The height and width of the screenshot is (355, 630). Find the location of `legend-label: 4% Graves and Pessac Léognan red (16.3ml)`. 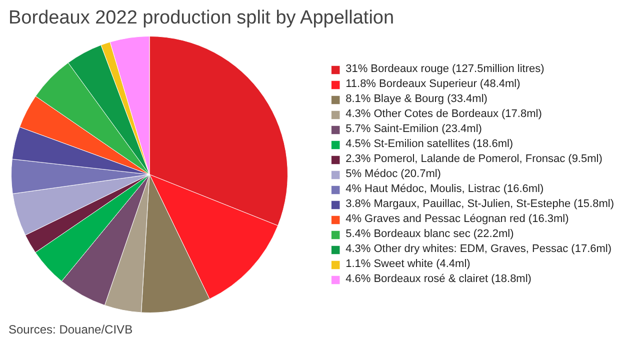

legend-label: 4% Graves and Pessac Léognan red (16.3ml) is located at coordinates (457, 219).